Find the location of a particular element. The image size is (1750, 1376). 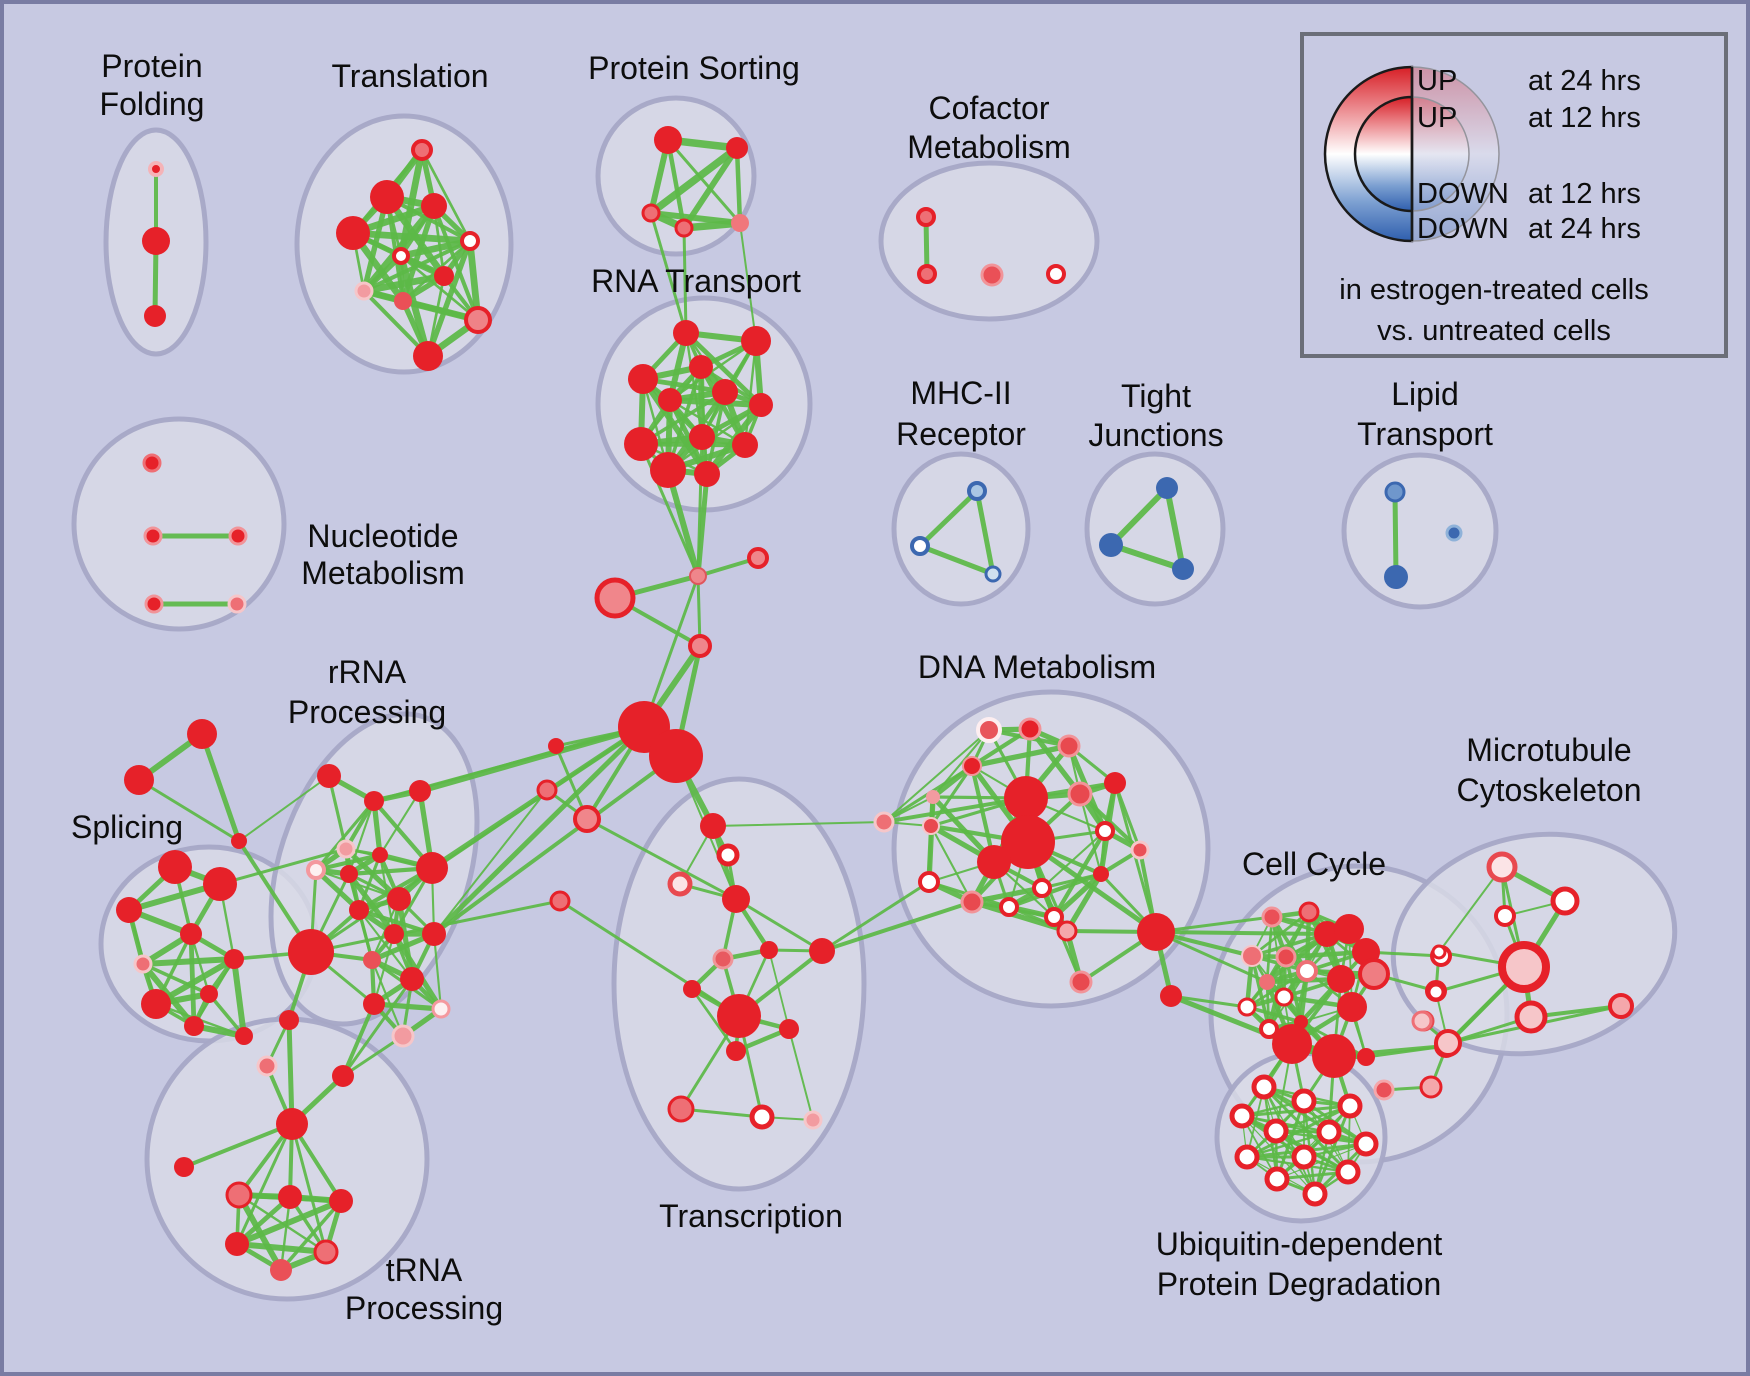

network-node-u5 is located at coordinates (1276, 1131).